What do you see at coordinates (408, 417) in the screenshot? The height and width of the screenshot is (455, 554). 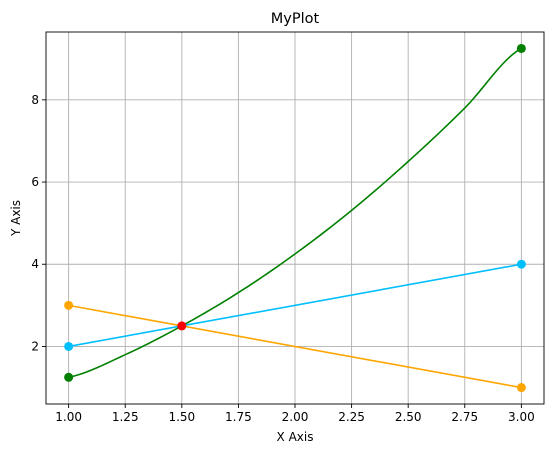 I see `x-tick-label: 2.50` at bounding box center [408, 417].